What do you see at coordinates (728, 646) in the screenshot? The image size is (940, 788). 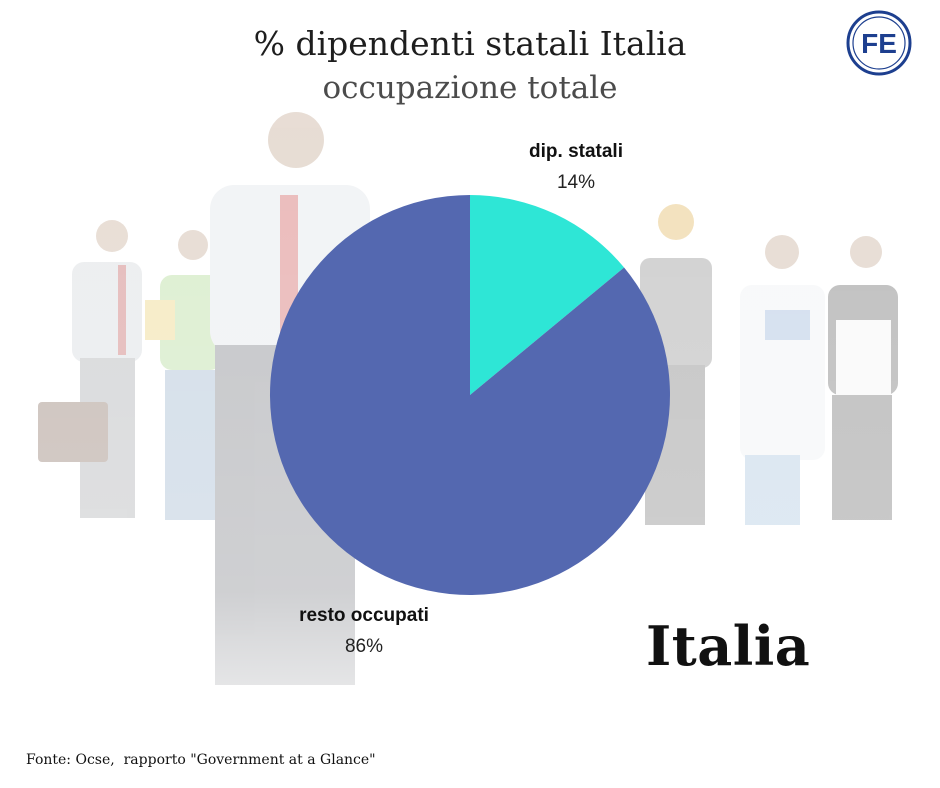 I see `country-label: Italia` at bounding box center [728, 646].